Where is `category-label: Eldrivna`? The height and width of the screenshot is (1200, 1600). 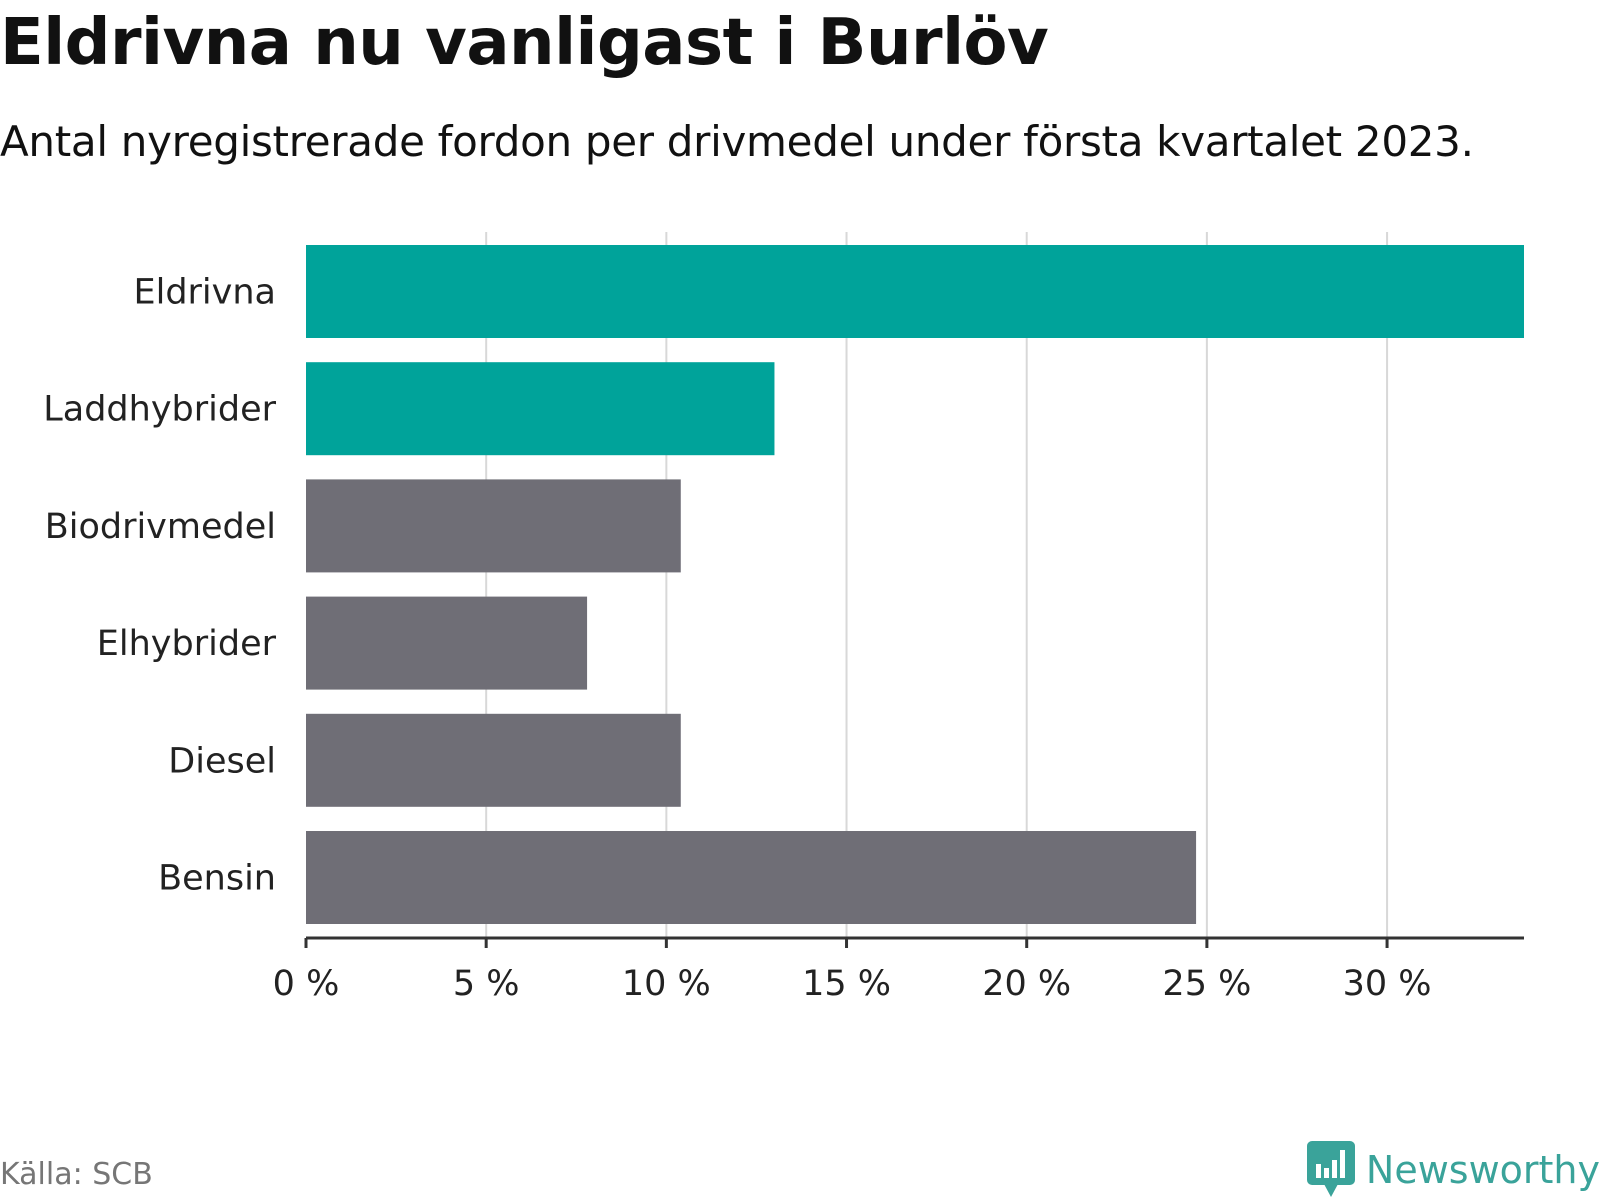 category-label: Eldrivna is located at coordinates (204, 293).